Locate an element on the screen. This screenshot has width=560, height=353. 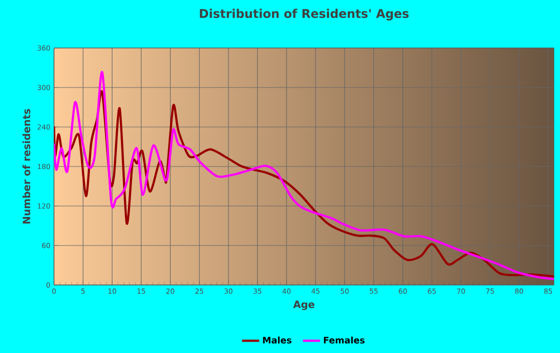
legend-label: Females is located at coordinates (344, 340).